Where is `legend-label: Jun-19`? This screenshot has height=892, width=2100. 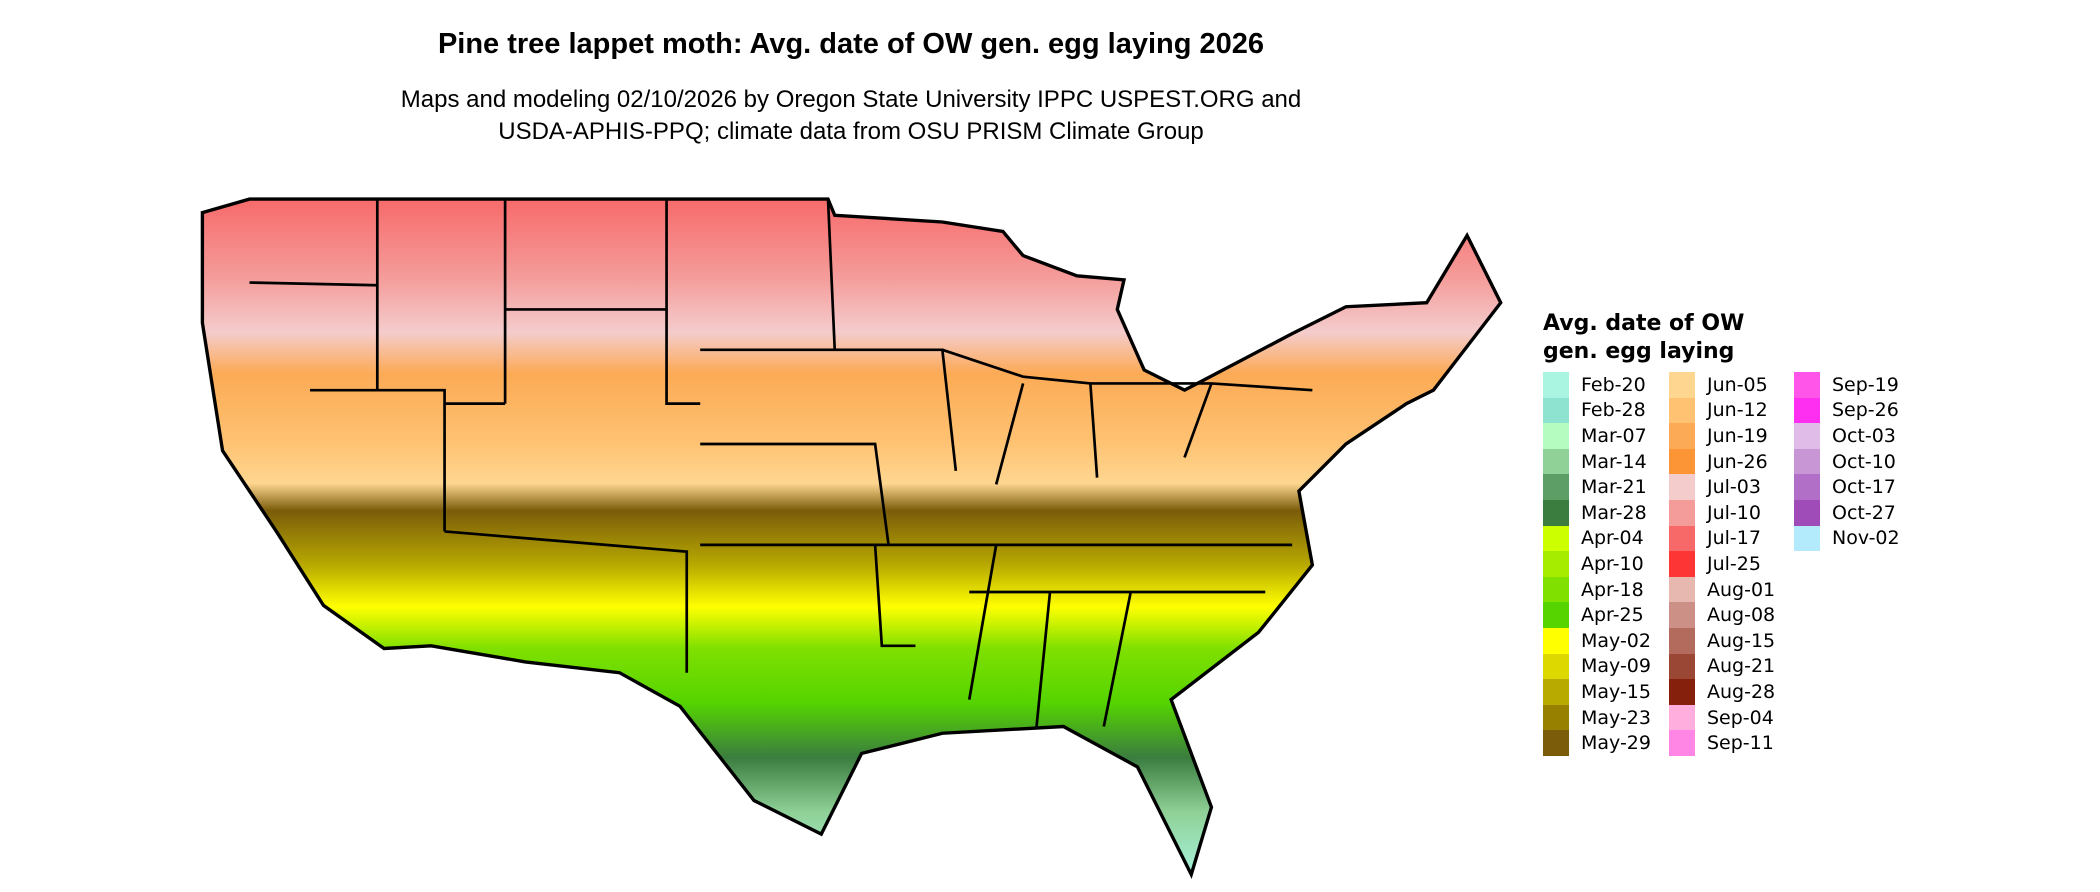 legend-label: Jun-19 is located at coordinates (1737, 435).